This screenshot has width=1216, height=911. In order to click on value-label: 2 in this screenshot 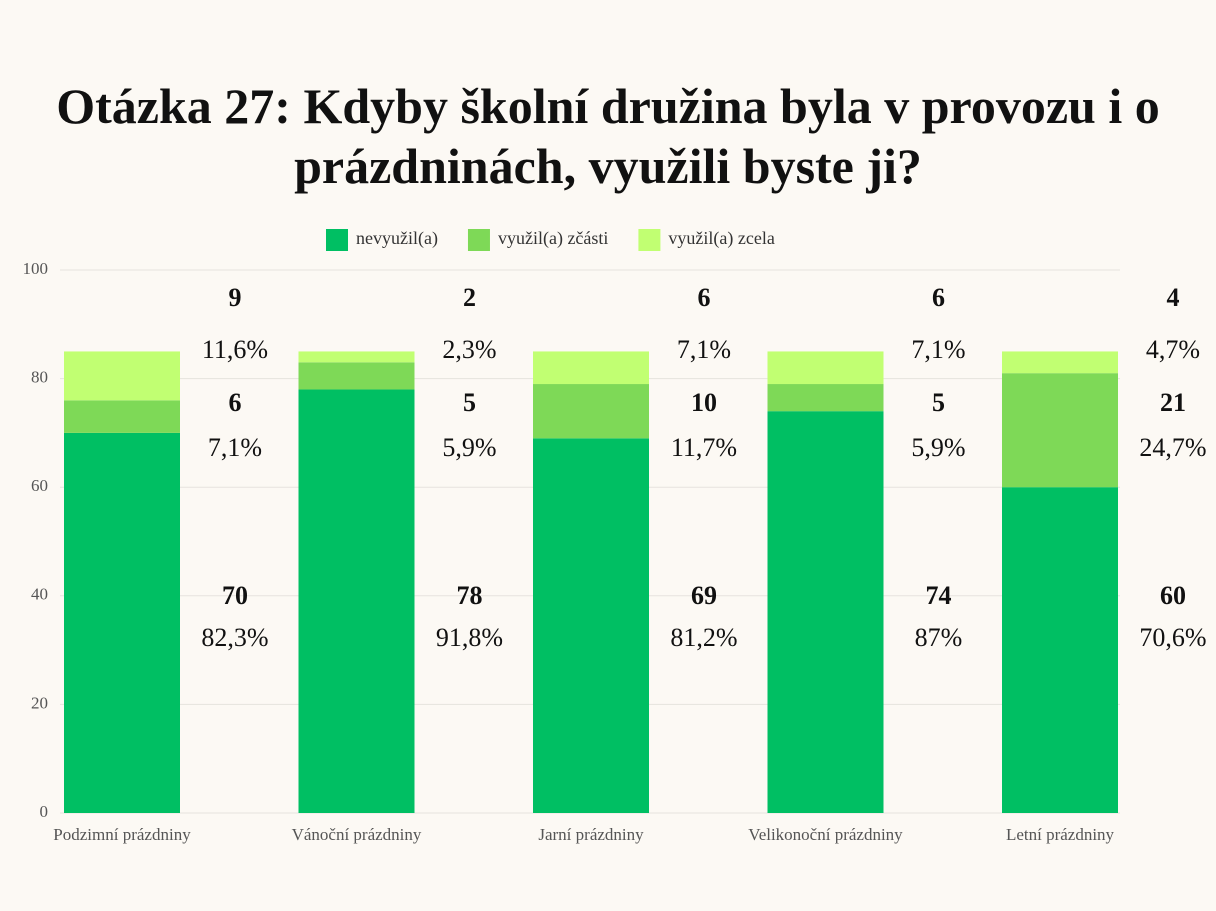, I will do `click(469, 297)`.